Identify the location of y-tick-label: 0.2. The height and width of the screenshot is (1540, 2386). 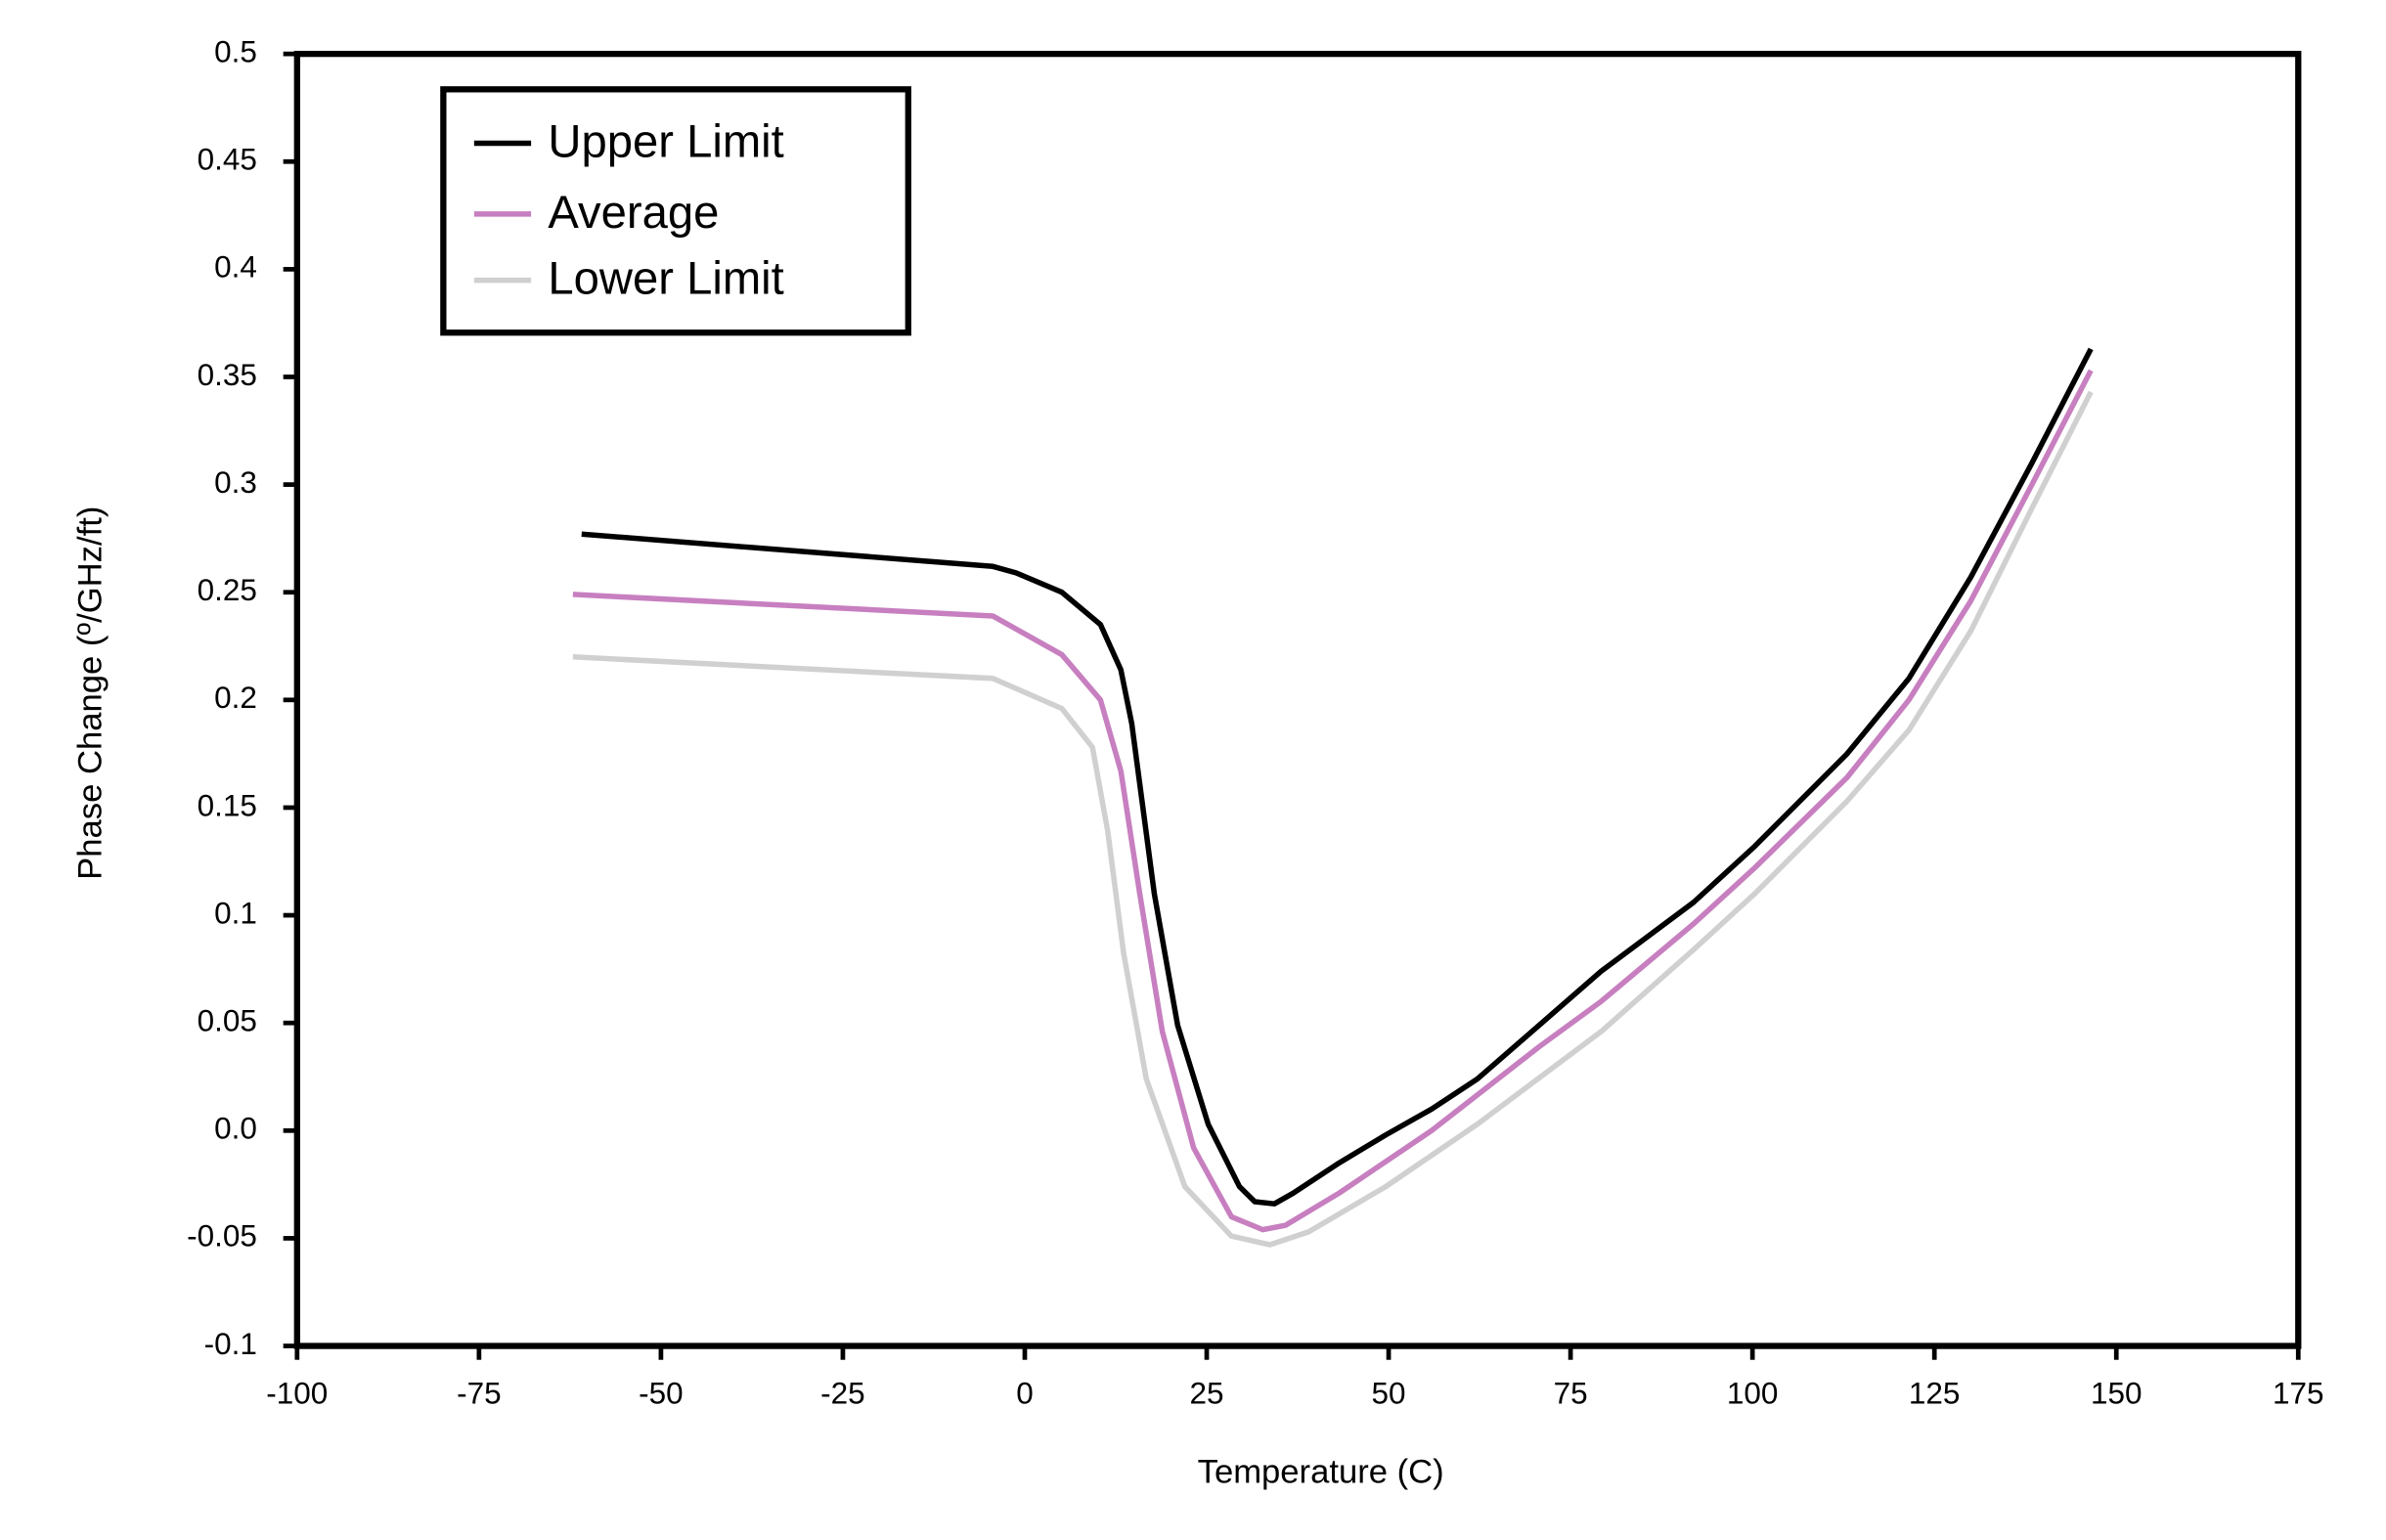
(236, 697).